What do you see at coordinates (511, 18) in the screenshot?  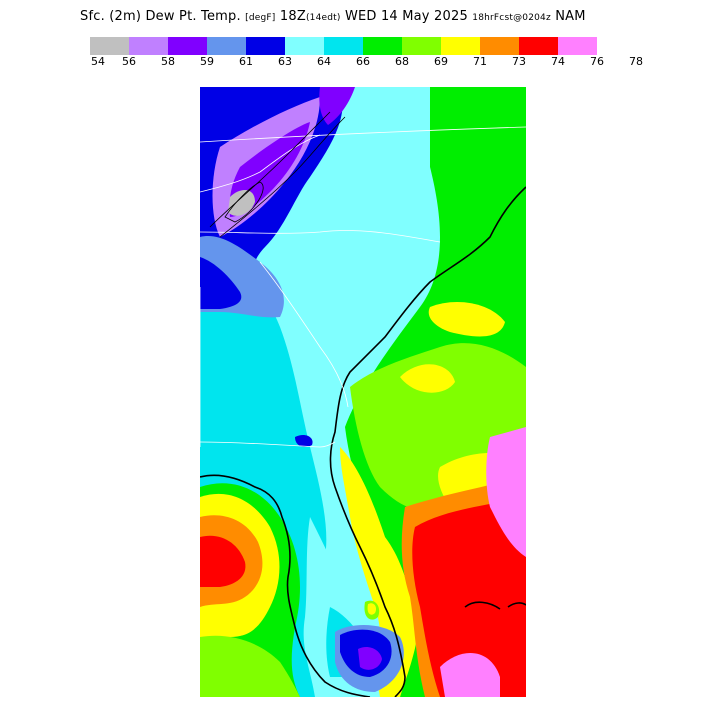 I see `title-forecast: 18hrFcst@0204z` at bounding box center [511, 18].